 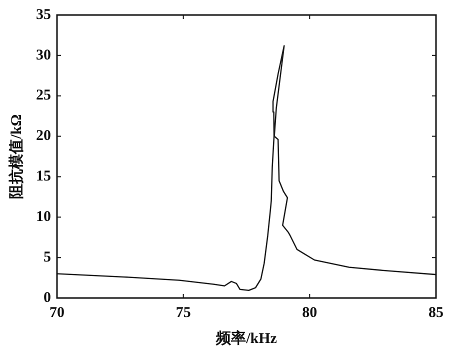 I want to click on x-tick-label: 75, so click(x=183, y=312).